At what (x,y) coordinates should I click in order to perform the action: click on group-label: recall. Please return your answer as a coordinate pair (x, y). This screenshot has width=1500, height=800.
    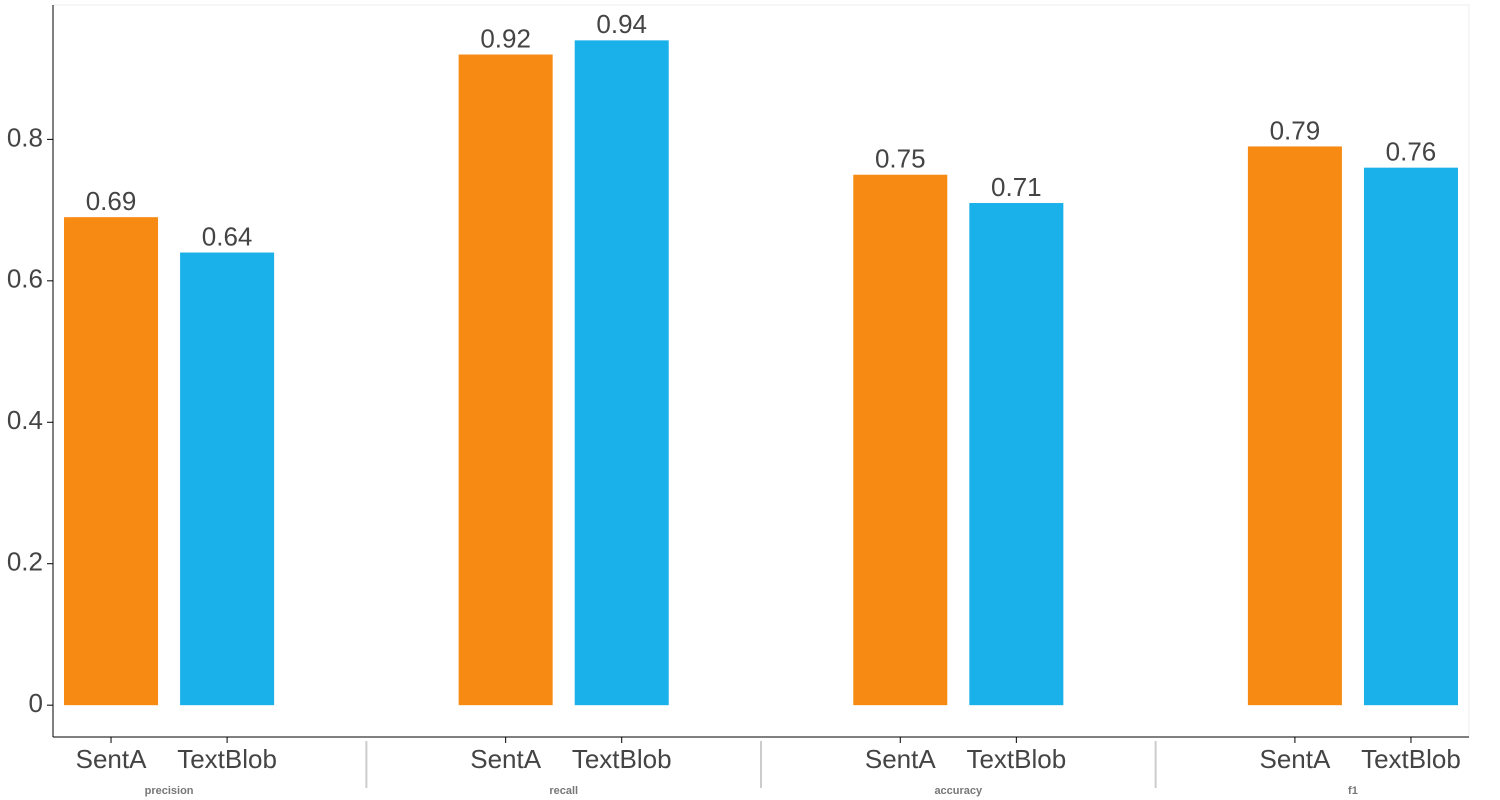
    Looking at the image, I should click on (563, 791).